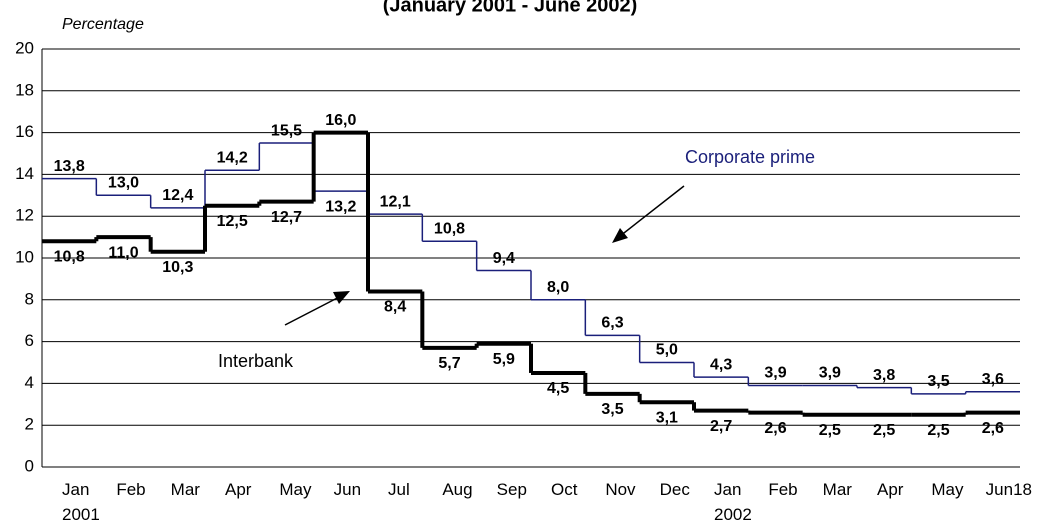  I want to click on y-tick-label: 10, so click(24, 256).